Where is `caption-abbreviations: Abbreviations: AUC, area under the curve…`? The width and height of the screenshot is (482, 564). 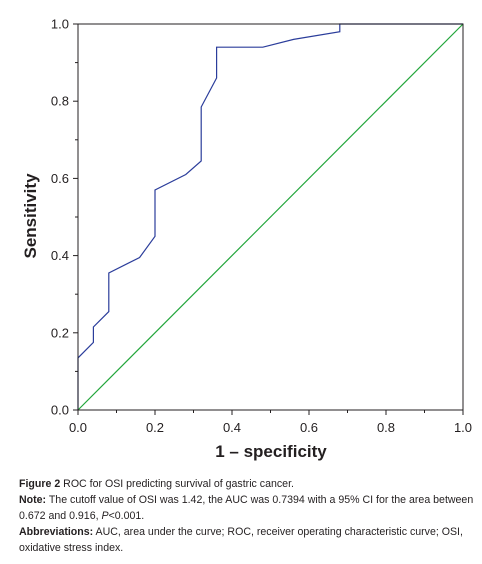 caption-abbreviations: Abbreviations: AUC, area under the curve… is located at coordinates (248, 540).